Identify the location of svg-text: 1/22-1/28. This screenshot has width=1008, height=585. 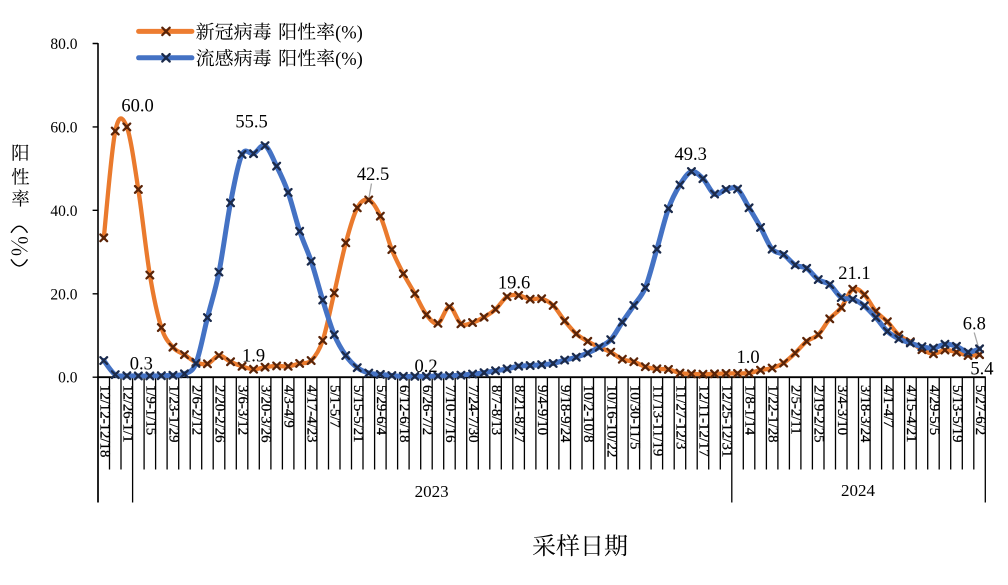
(773, 414).